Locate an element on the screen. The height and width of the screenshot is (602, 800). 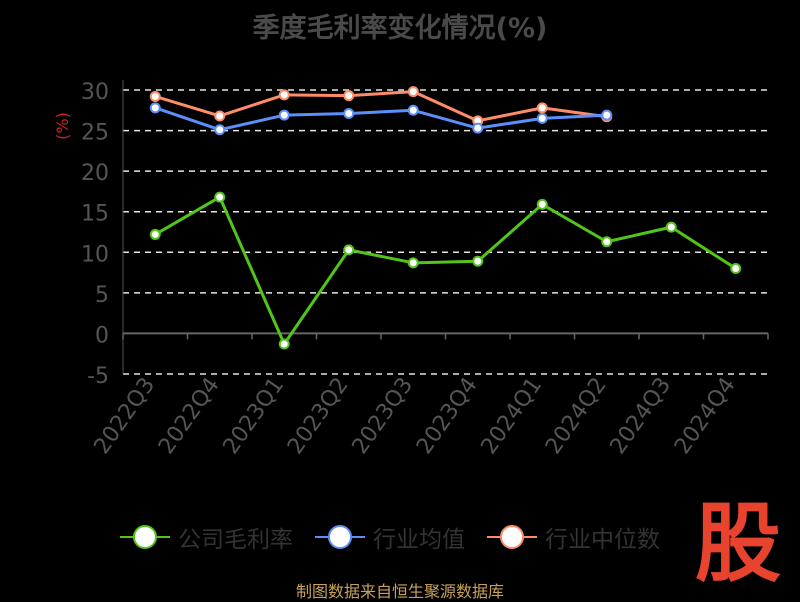
x-tick-label: 2024Q3 is located at coordinates (641, 416).